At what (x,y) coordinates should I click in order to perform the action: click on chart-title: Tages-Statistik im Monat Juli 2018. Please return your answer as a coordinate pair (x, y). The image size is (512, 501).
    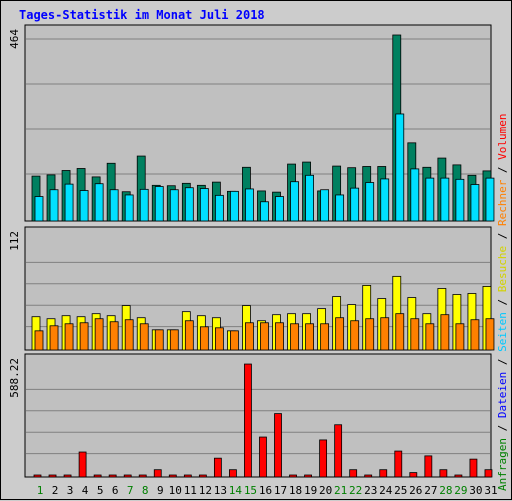
    Looking at the image, I should click on (142, 15).